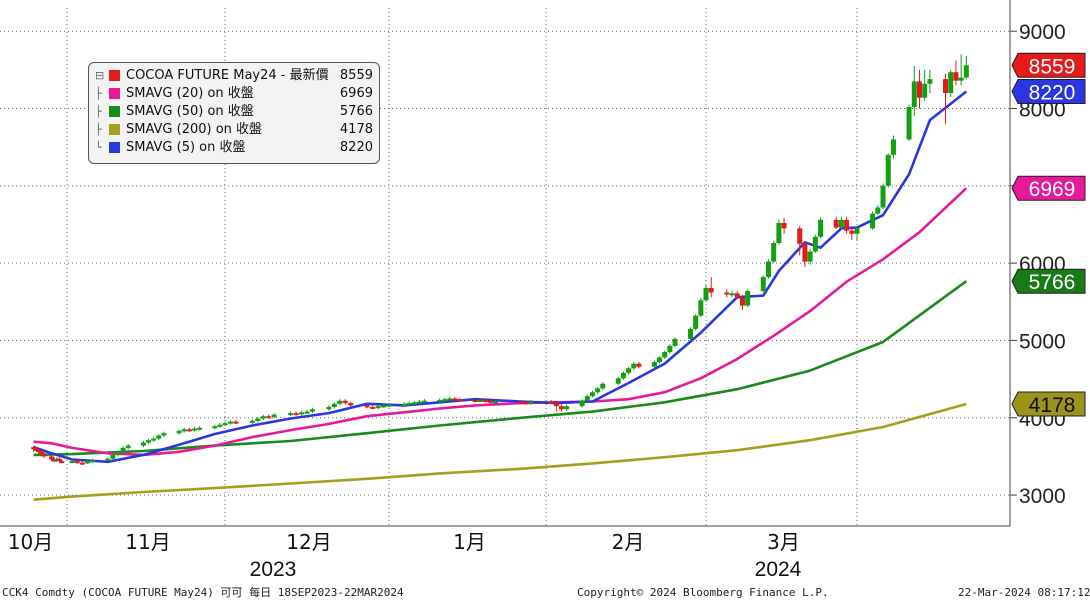 The image size is (1090, 600). Describe the element at coordinates (186, 147) in the screenshot. I see `legend-label: SMAVG (5) on 收盤` at that location.